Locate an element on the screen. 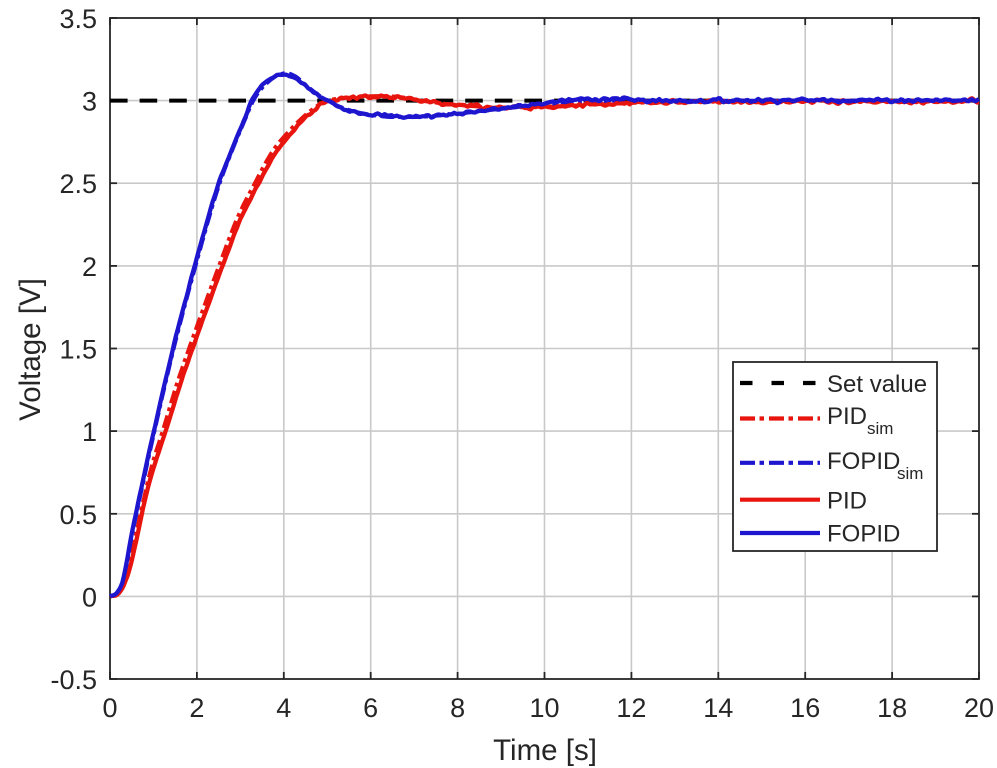  svg-text: 16 is located at coordinates (805, 708).